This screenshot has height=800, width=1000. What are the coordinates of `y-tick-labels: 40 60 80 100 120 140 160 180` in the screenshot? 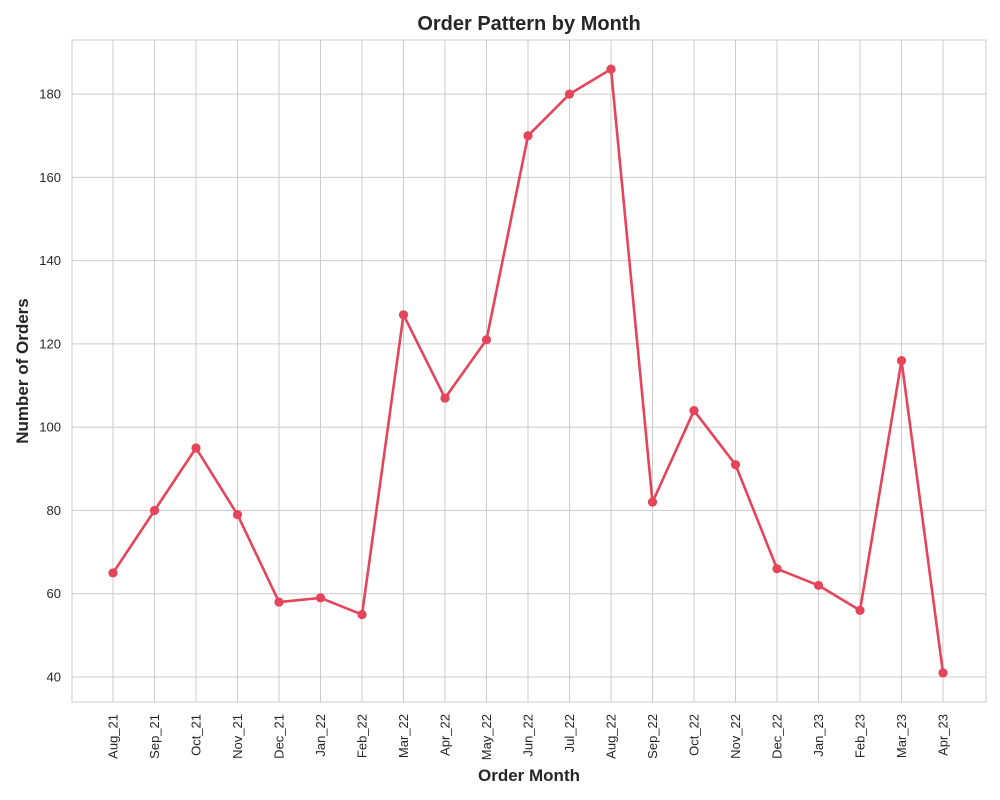 It's located at (50, 386).